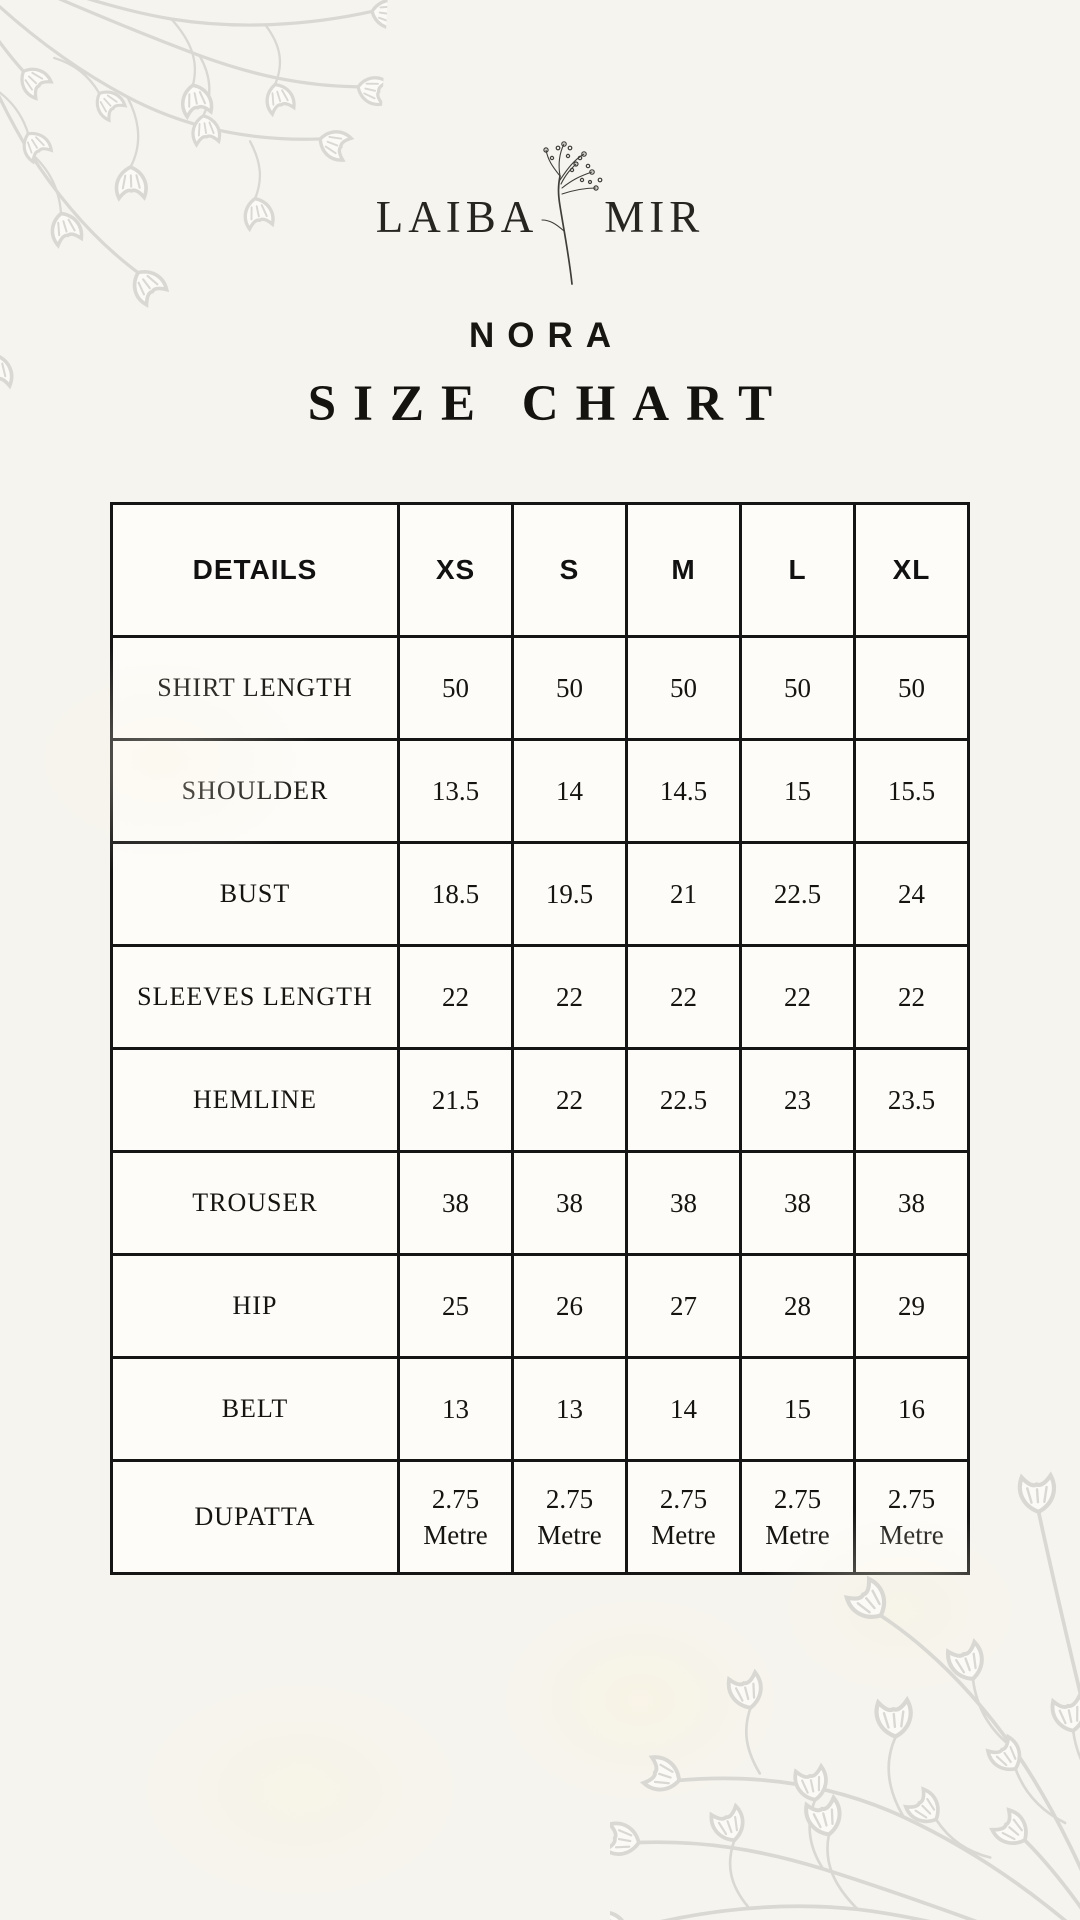 This screenshot has height=1920, width=1080. I want to click on row-label: SLEEVES LENGTH, so click(255, 997).